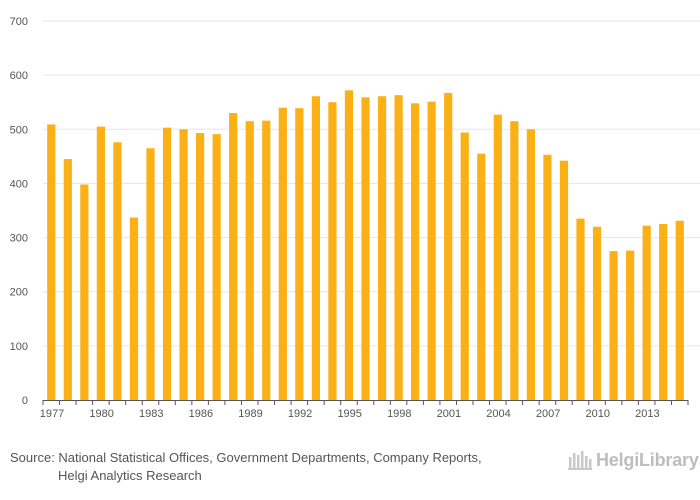 This screenshot has width=700, height=500. What do you see at coordinates (514, 261) in the screenshot?
I see `bar-2005` at bounding box center [514, 261].